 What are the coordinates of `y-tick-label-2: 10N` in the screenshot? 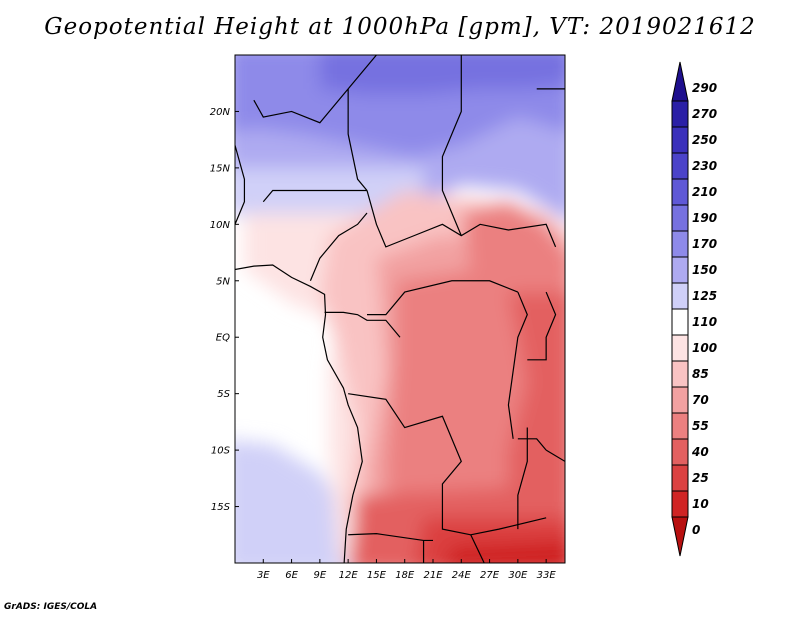 It's located at (220, 225).